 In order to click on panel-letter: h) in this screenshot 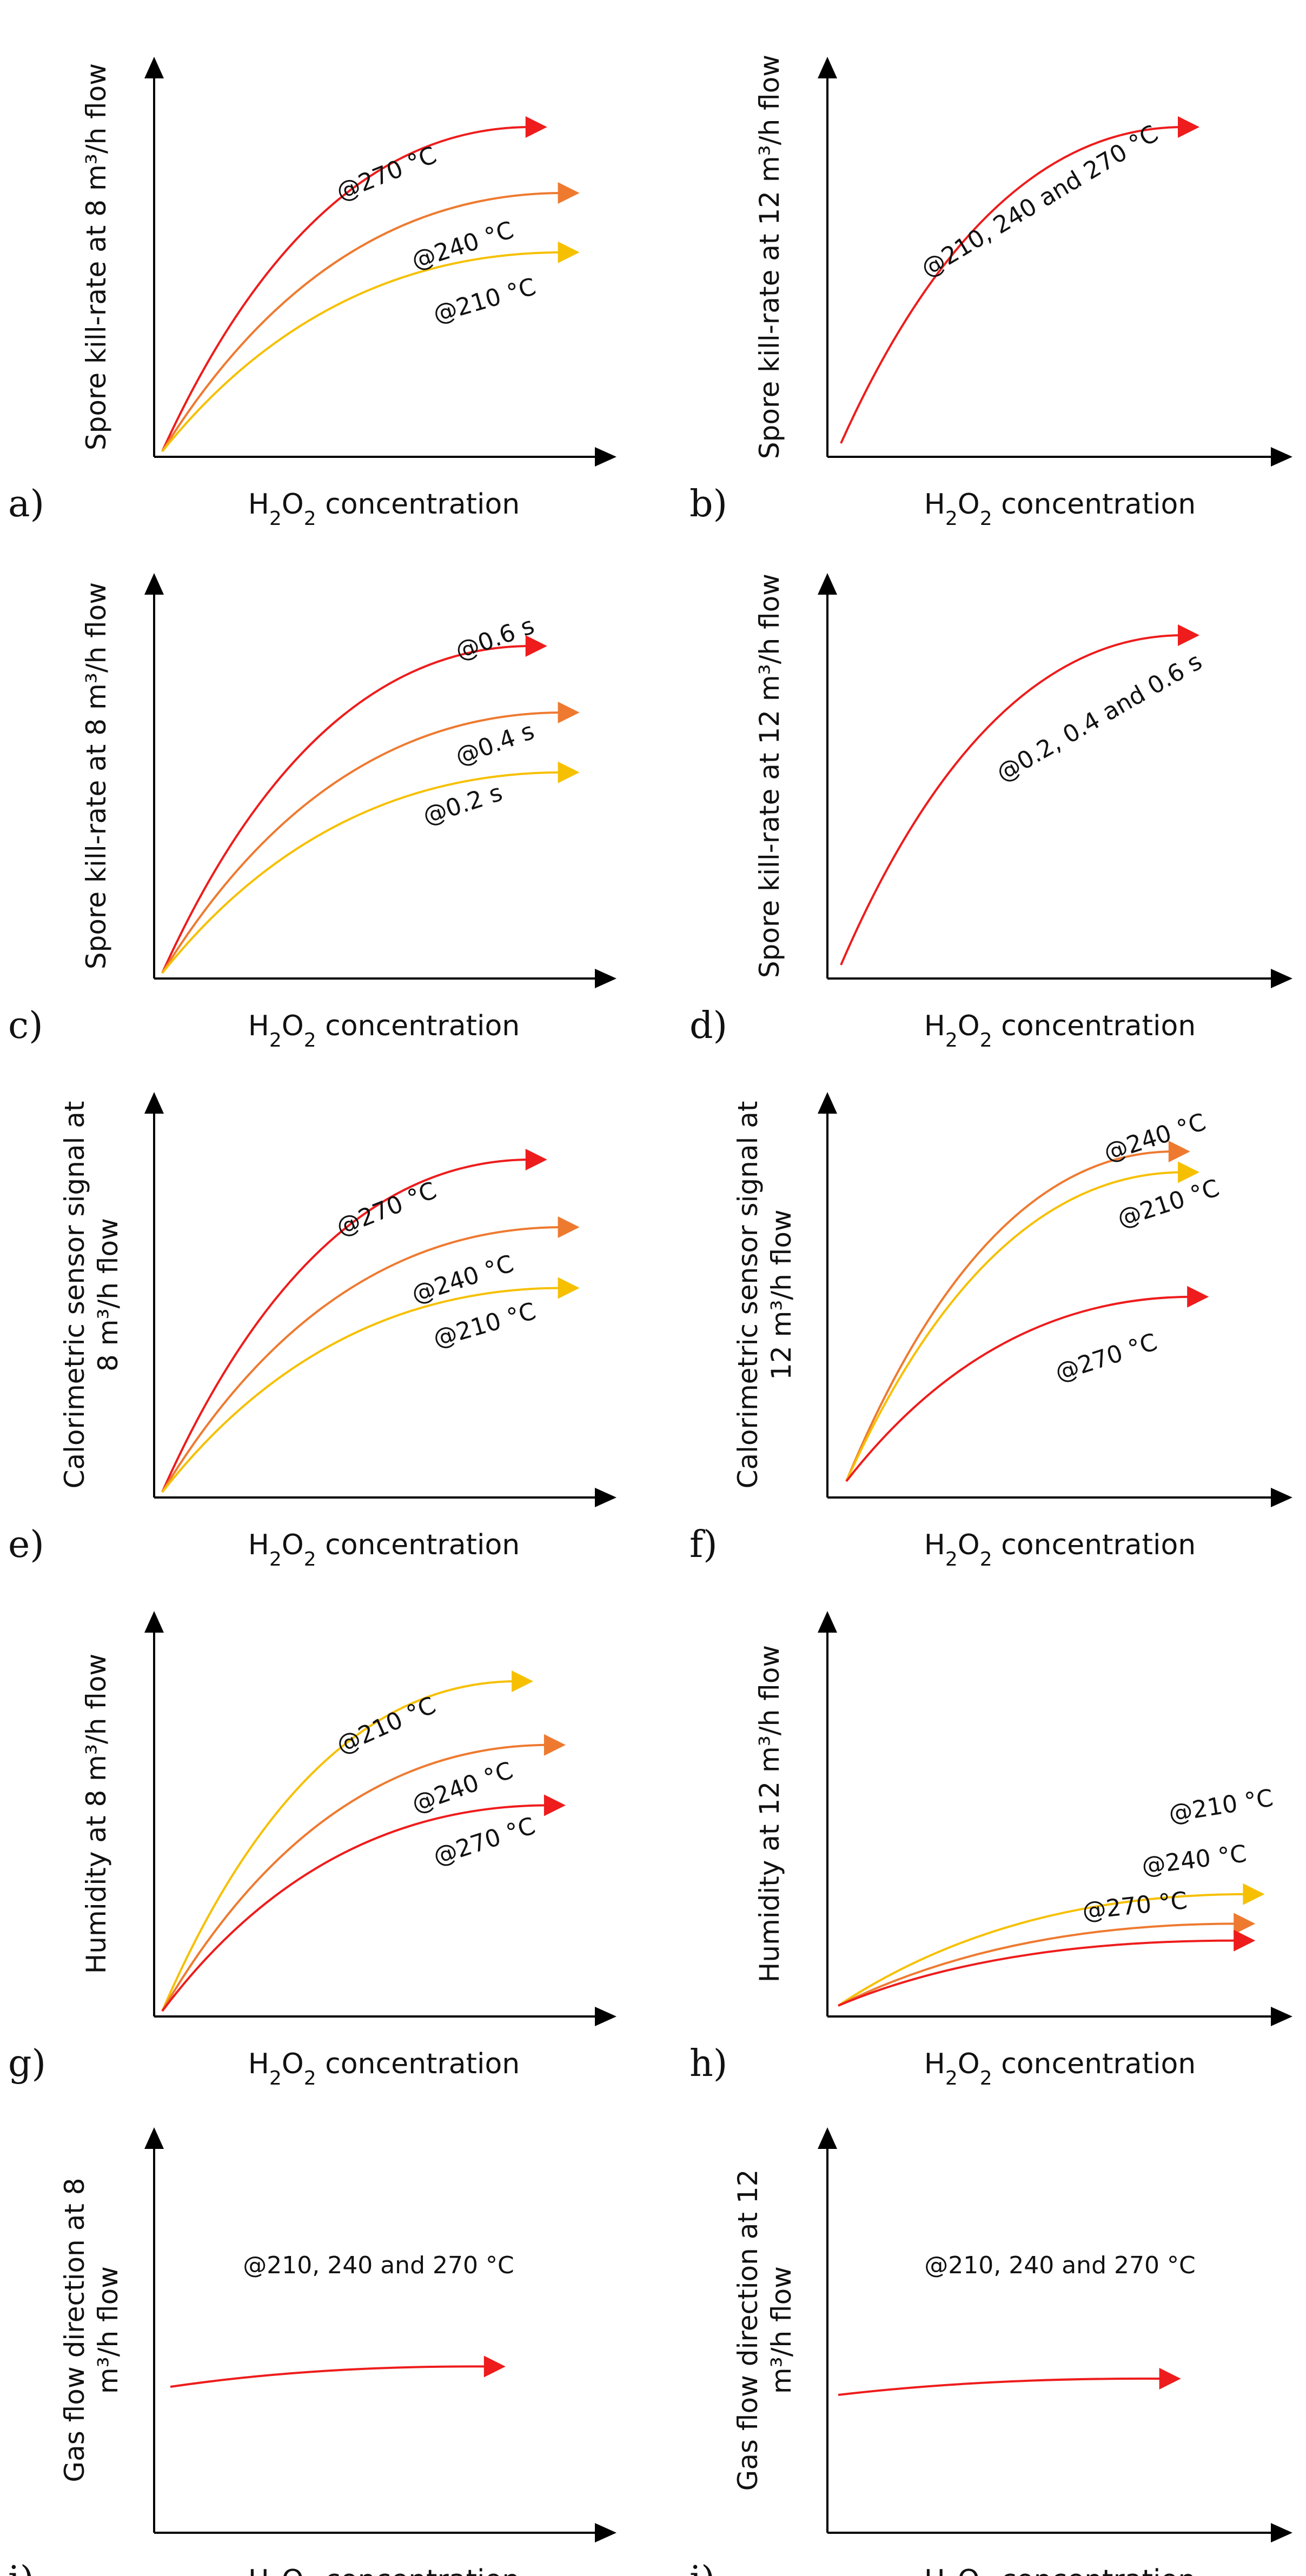, I will do `click(708, 2063)`.